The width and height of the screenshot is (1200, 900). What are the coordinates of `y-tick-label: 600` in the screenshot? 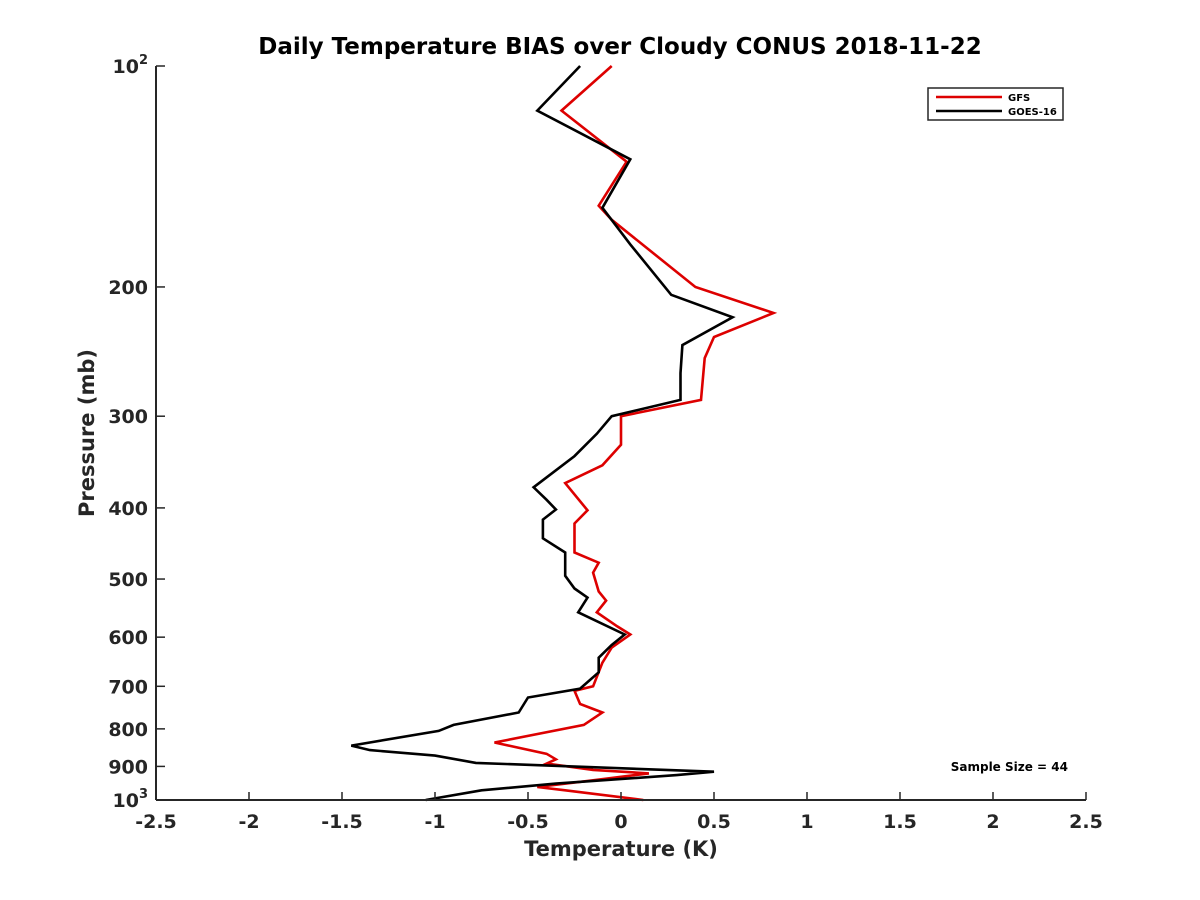 It's located at (128, 638).